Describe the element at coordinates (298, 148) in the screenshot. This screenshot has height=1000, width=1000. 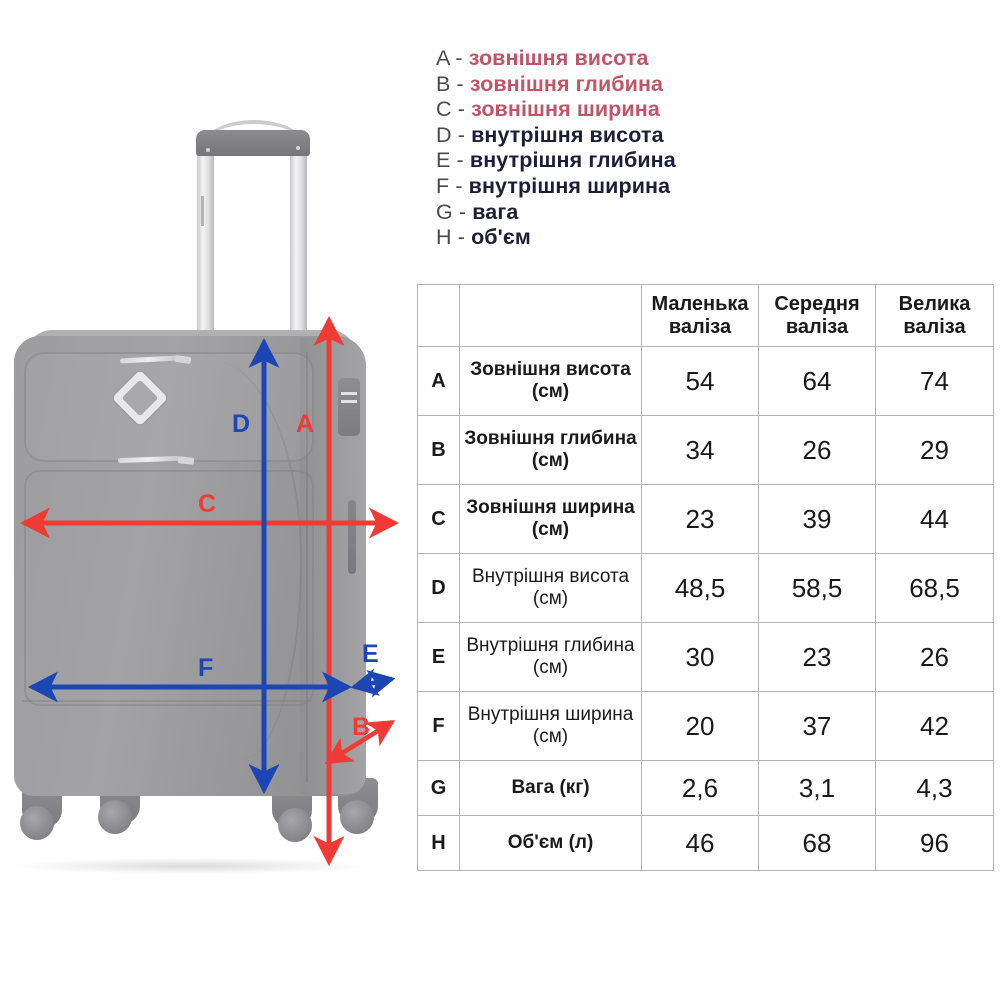
I see `handle-rivet-right` at that location.